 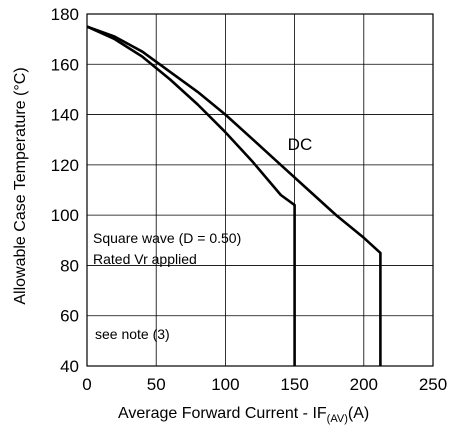 What do you see at coordinates (433, 384) in the screenshot?
I see `x-tick-label: 250` at bounding box center [433, 384].